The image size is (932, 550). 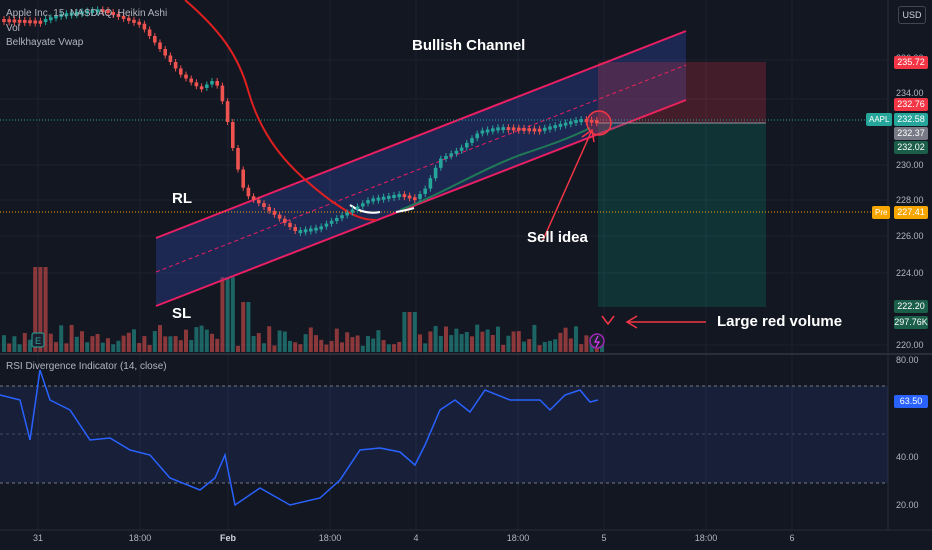 I want to click on volume-badge: 297.76K, so click(x=911, y=322).